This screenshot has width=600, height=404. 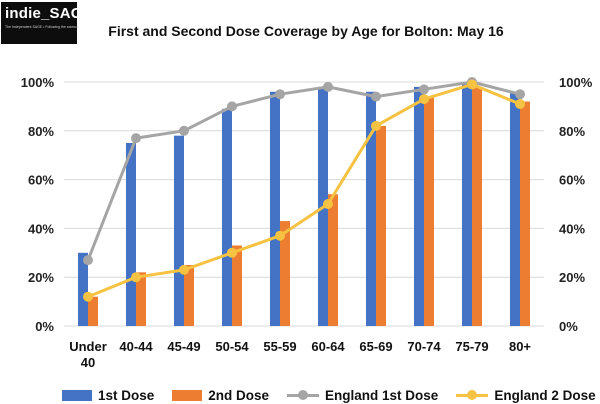 What do you see at coordinates (576, 82) in the screenshot?
I see `y2-tick-label: 100%` at bounding box center [576, 82].